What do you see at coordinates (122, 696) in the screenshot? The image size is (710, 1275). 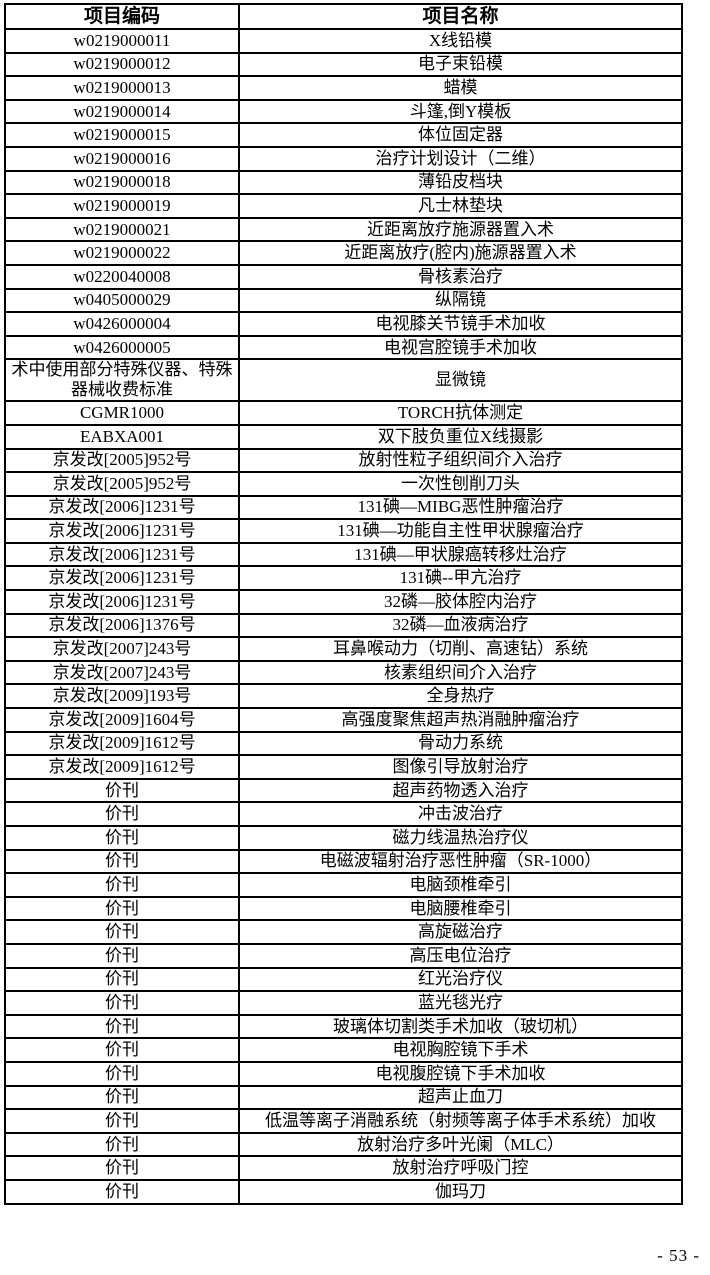 I see `item-code-cell: 京发改[2009]193号` at bounding box center [122, 696].